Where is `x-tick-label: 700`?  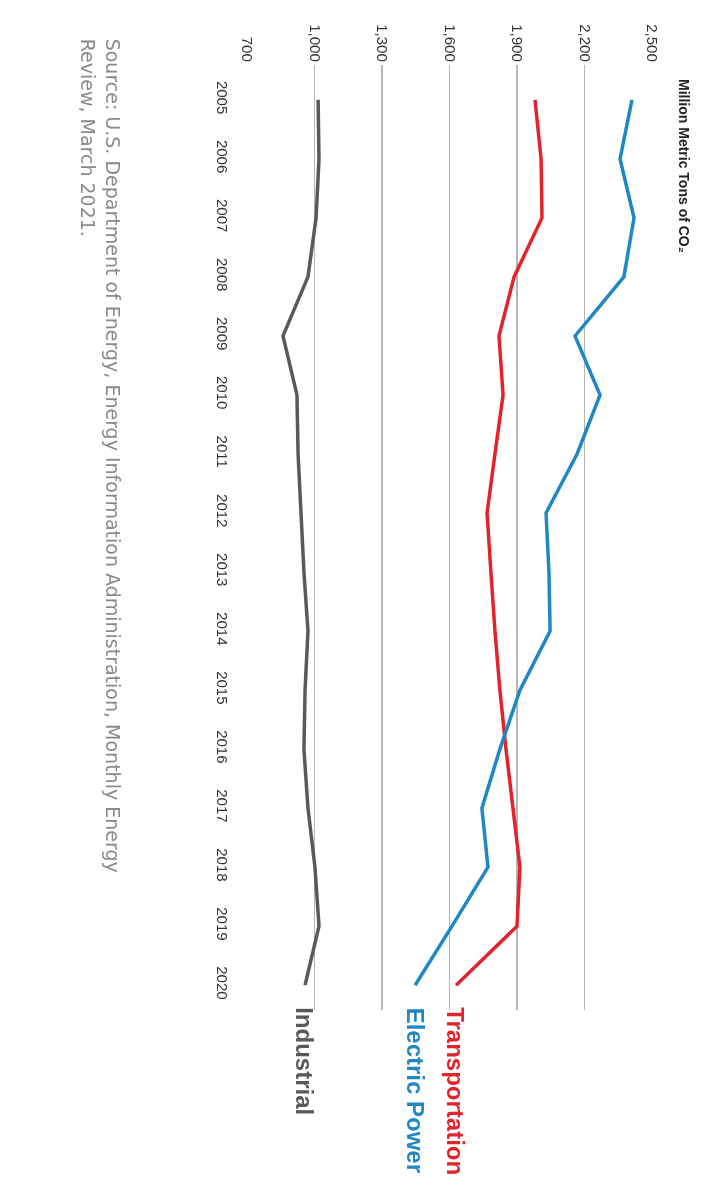 x-tick-label: 700 is located at coordinates (248, 49).